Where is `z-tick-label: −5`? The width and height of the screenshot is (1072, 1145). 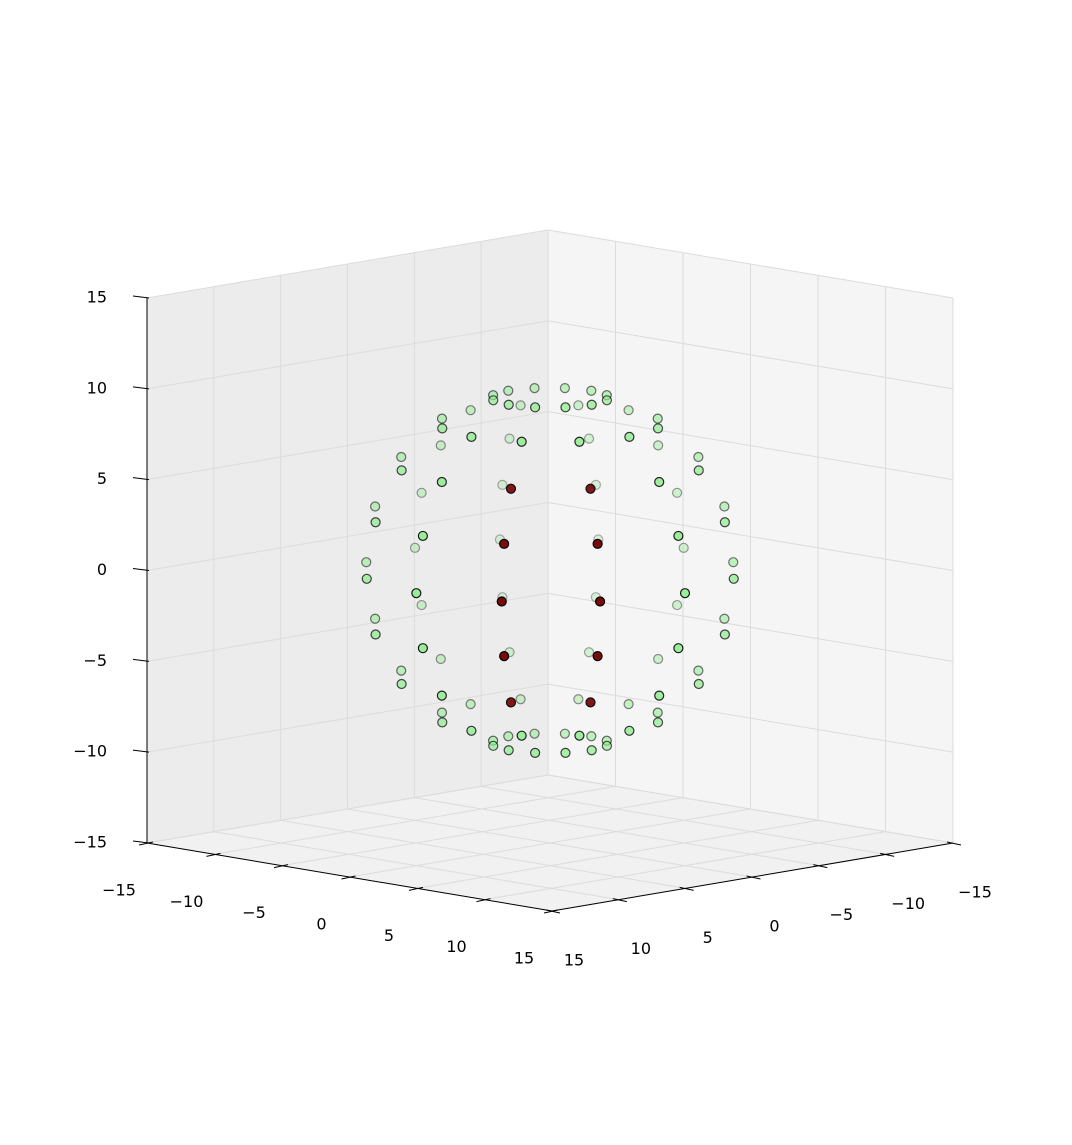
z-tick-label: −5 is located at coordinates (95, 660).